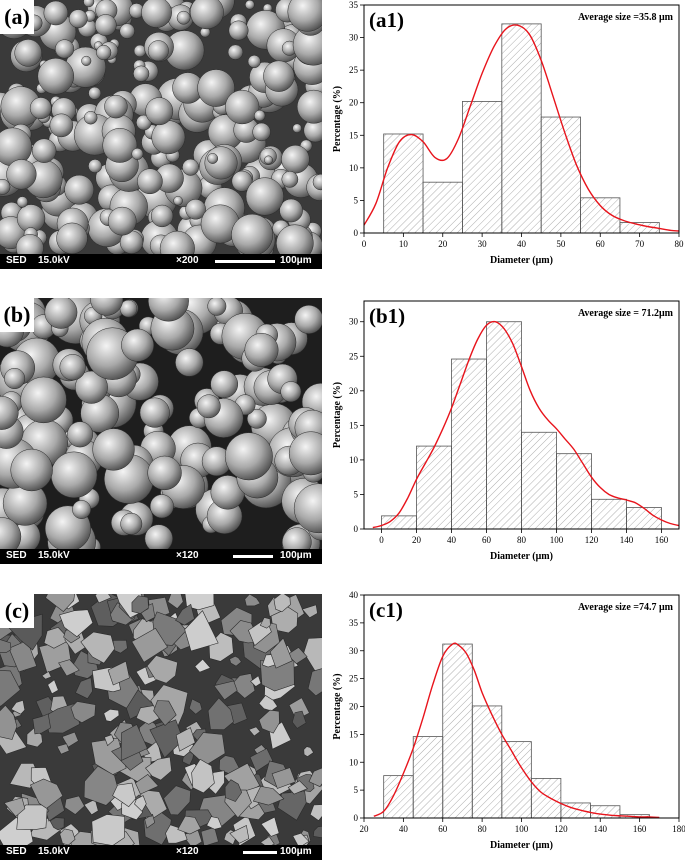  What do you see at coordinates (354, 168) in the screenshot?
I see `y-tick-label: 10` at bounding box center [354, 168].